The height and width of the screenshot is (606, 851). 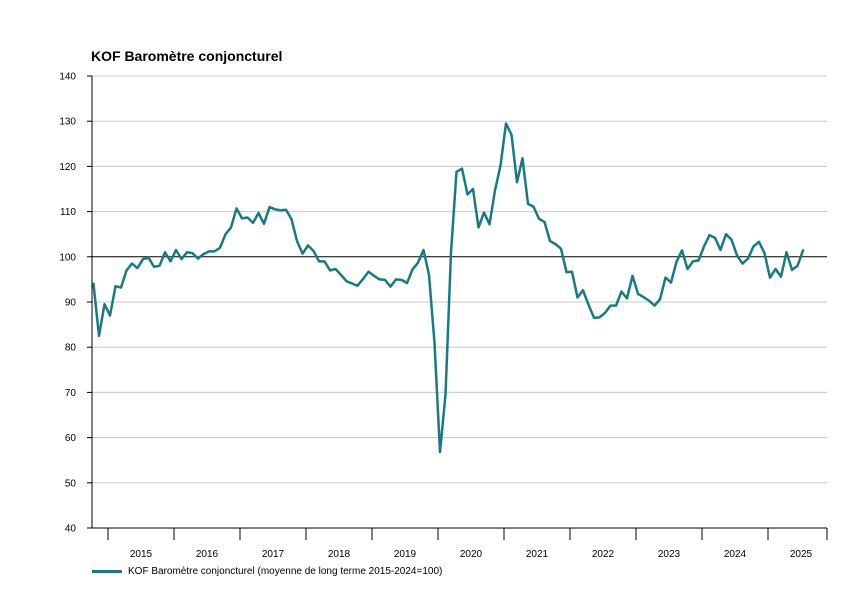 What do you see at coordinates (187, 56) in the screenshot?
I see `chart-title: KOF Baromètre conjoncturel` at bounding box center [187, 56].